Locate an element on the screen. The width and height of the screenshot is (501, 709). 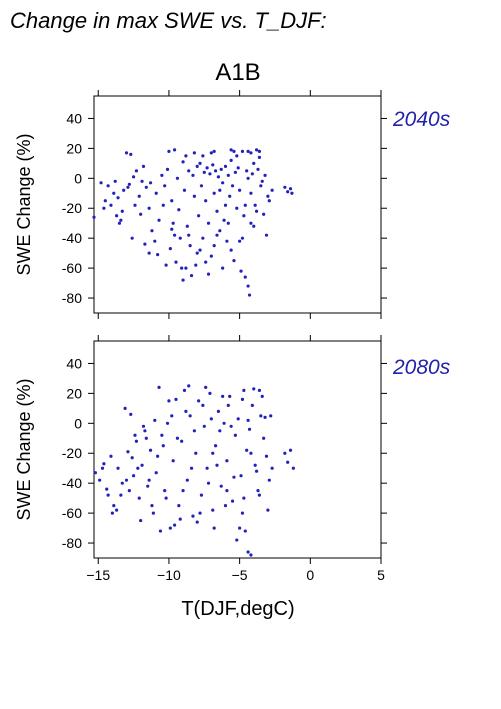
x-tick-label: 5 is located at coordinates (381, 575).